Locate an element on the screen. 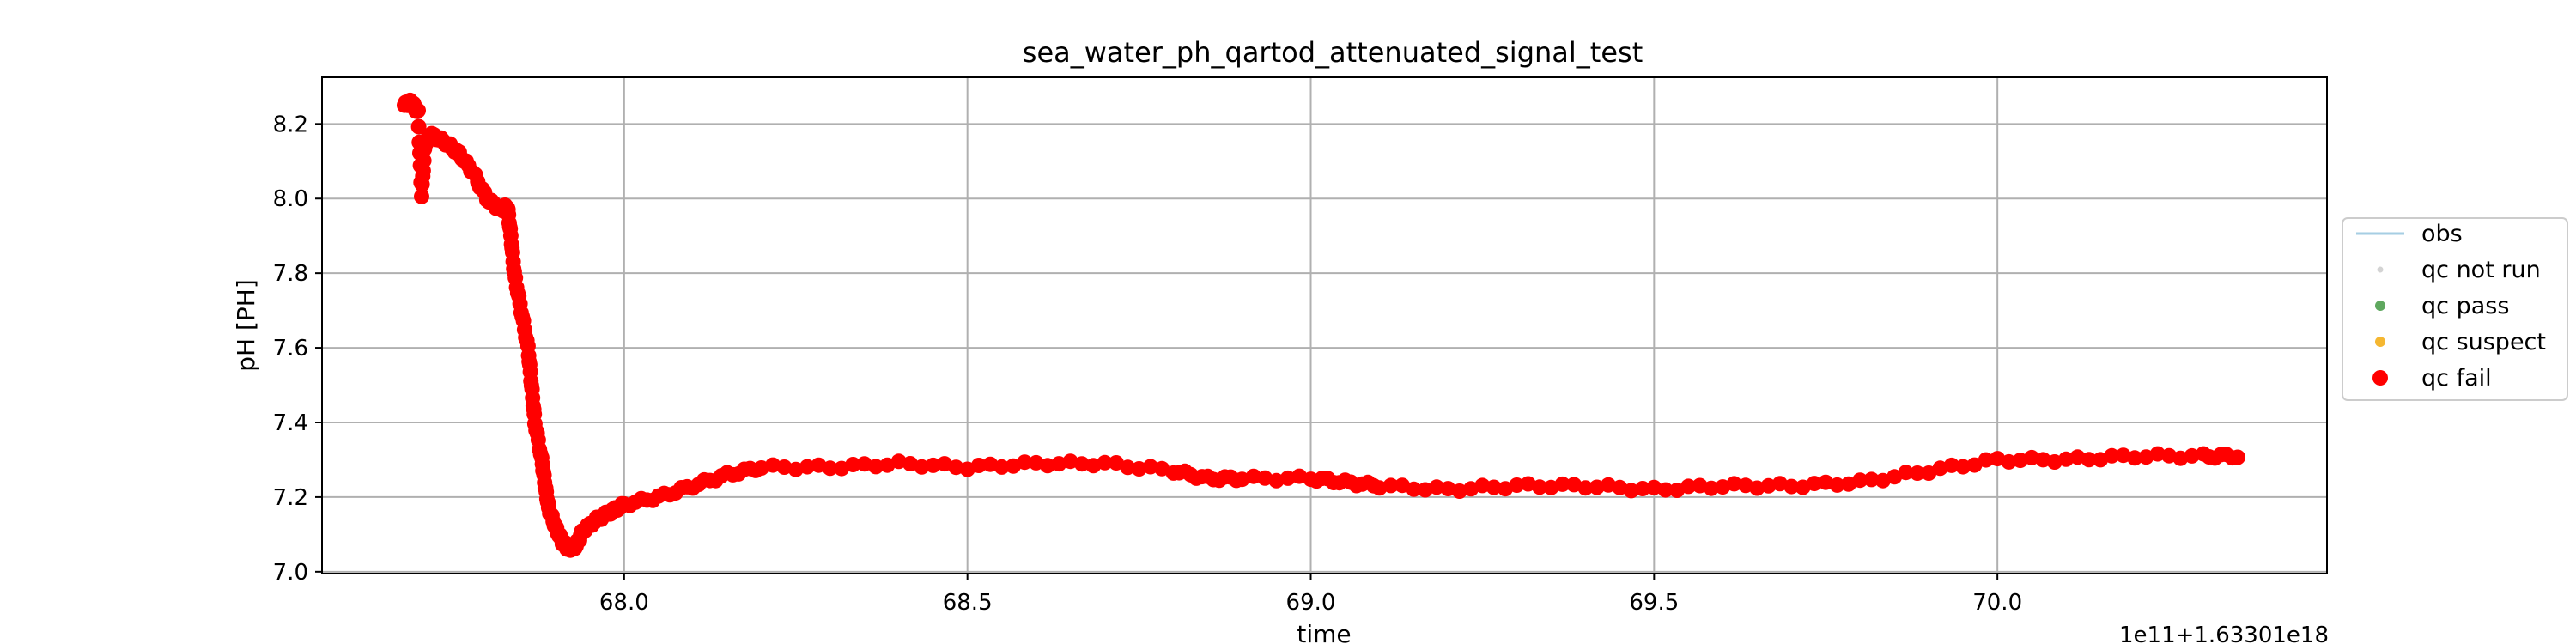 This screenshot has width=2576, height=644. x-tick-label: 70.0 is located at coordinates (1997, 603).